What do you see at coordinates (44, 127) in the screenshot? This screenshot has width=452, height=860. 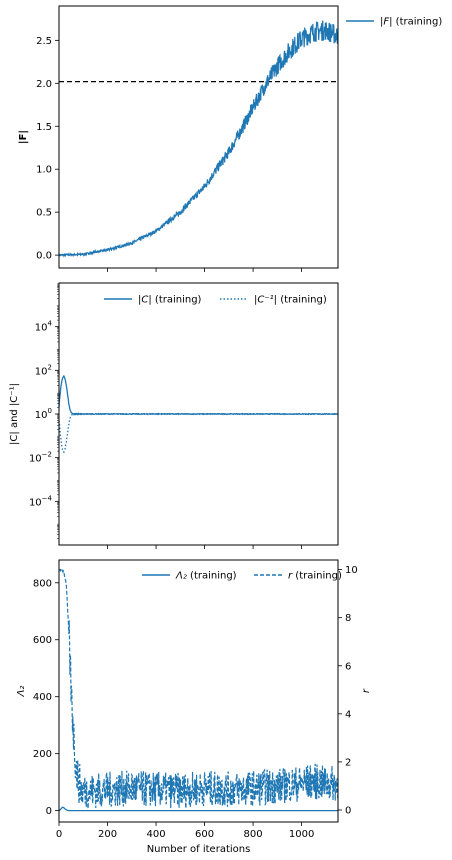 I see `top-y-tick-label-3: 1.5` at bounding box center [44, 127].